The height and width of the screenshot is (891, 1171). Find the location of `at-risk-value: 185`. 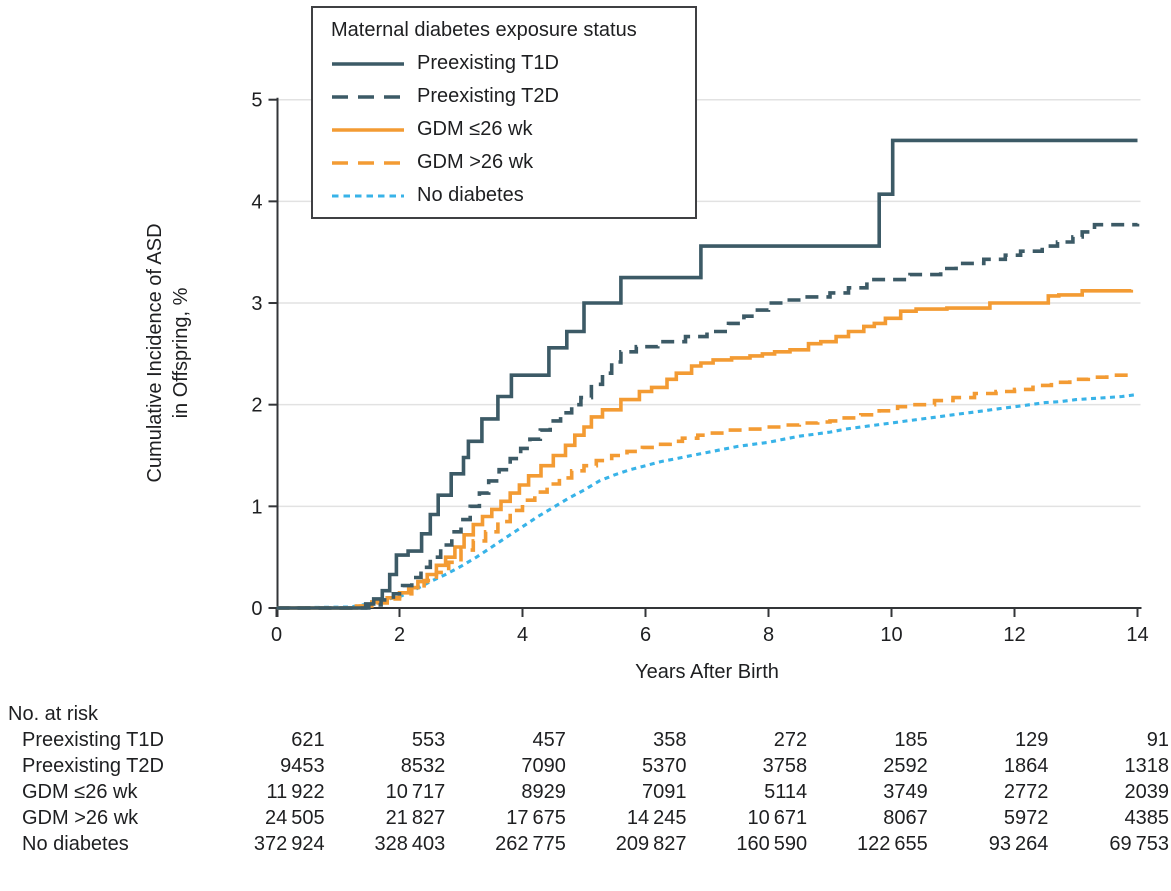

at-risk-value: 185 is located at coordinates (911, 740).